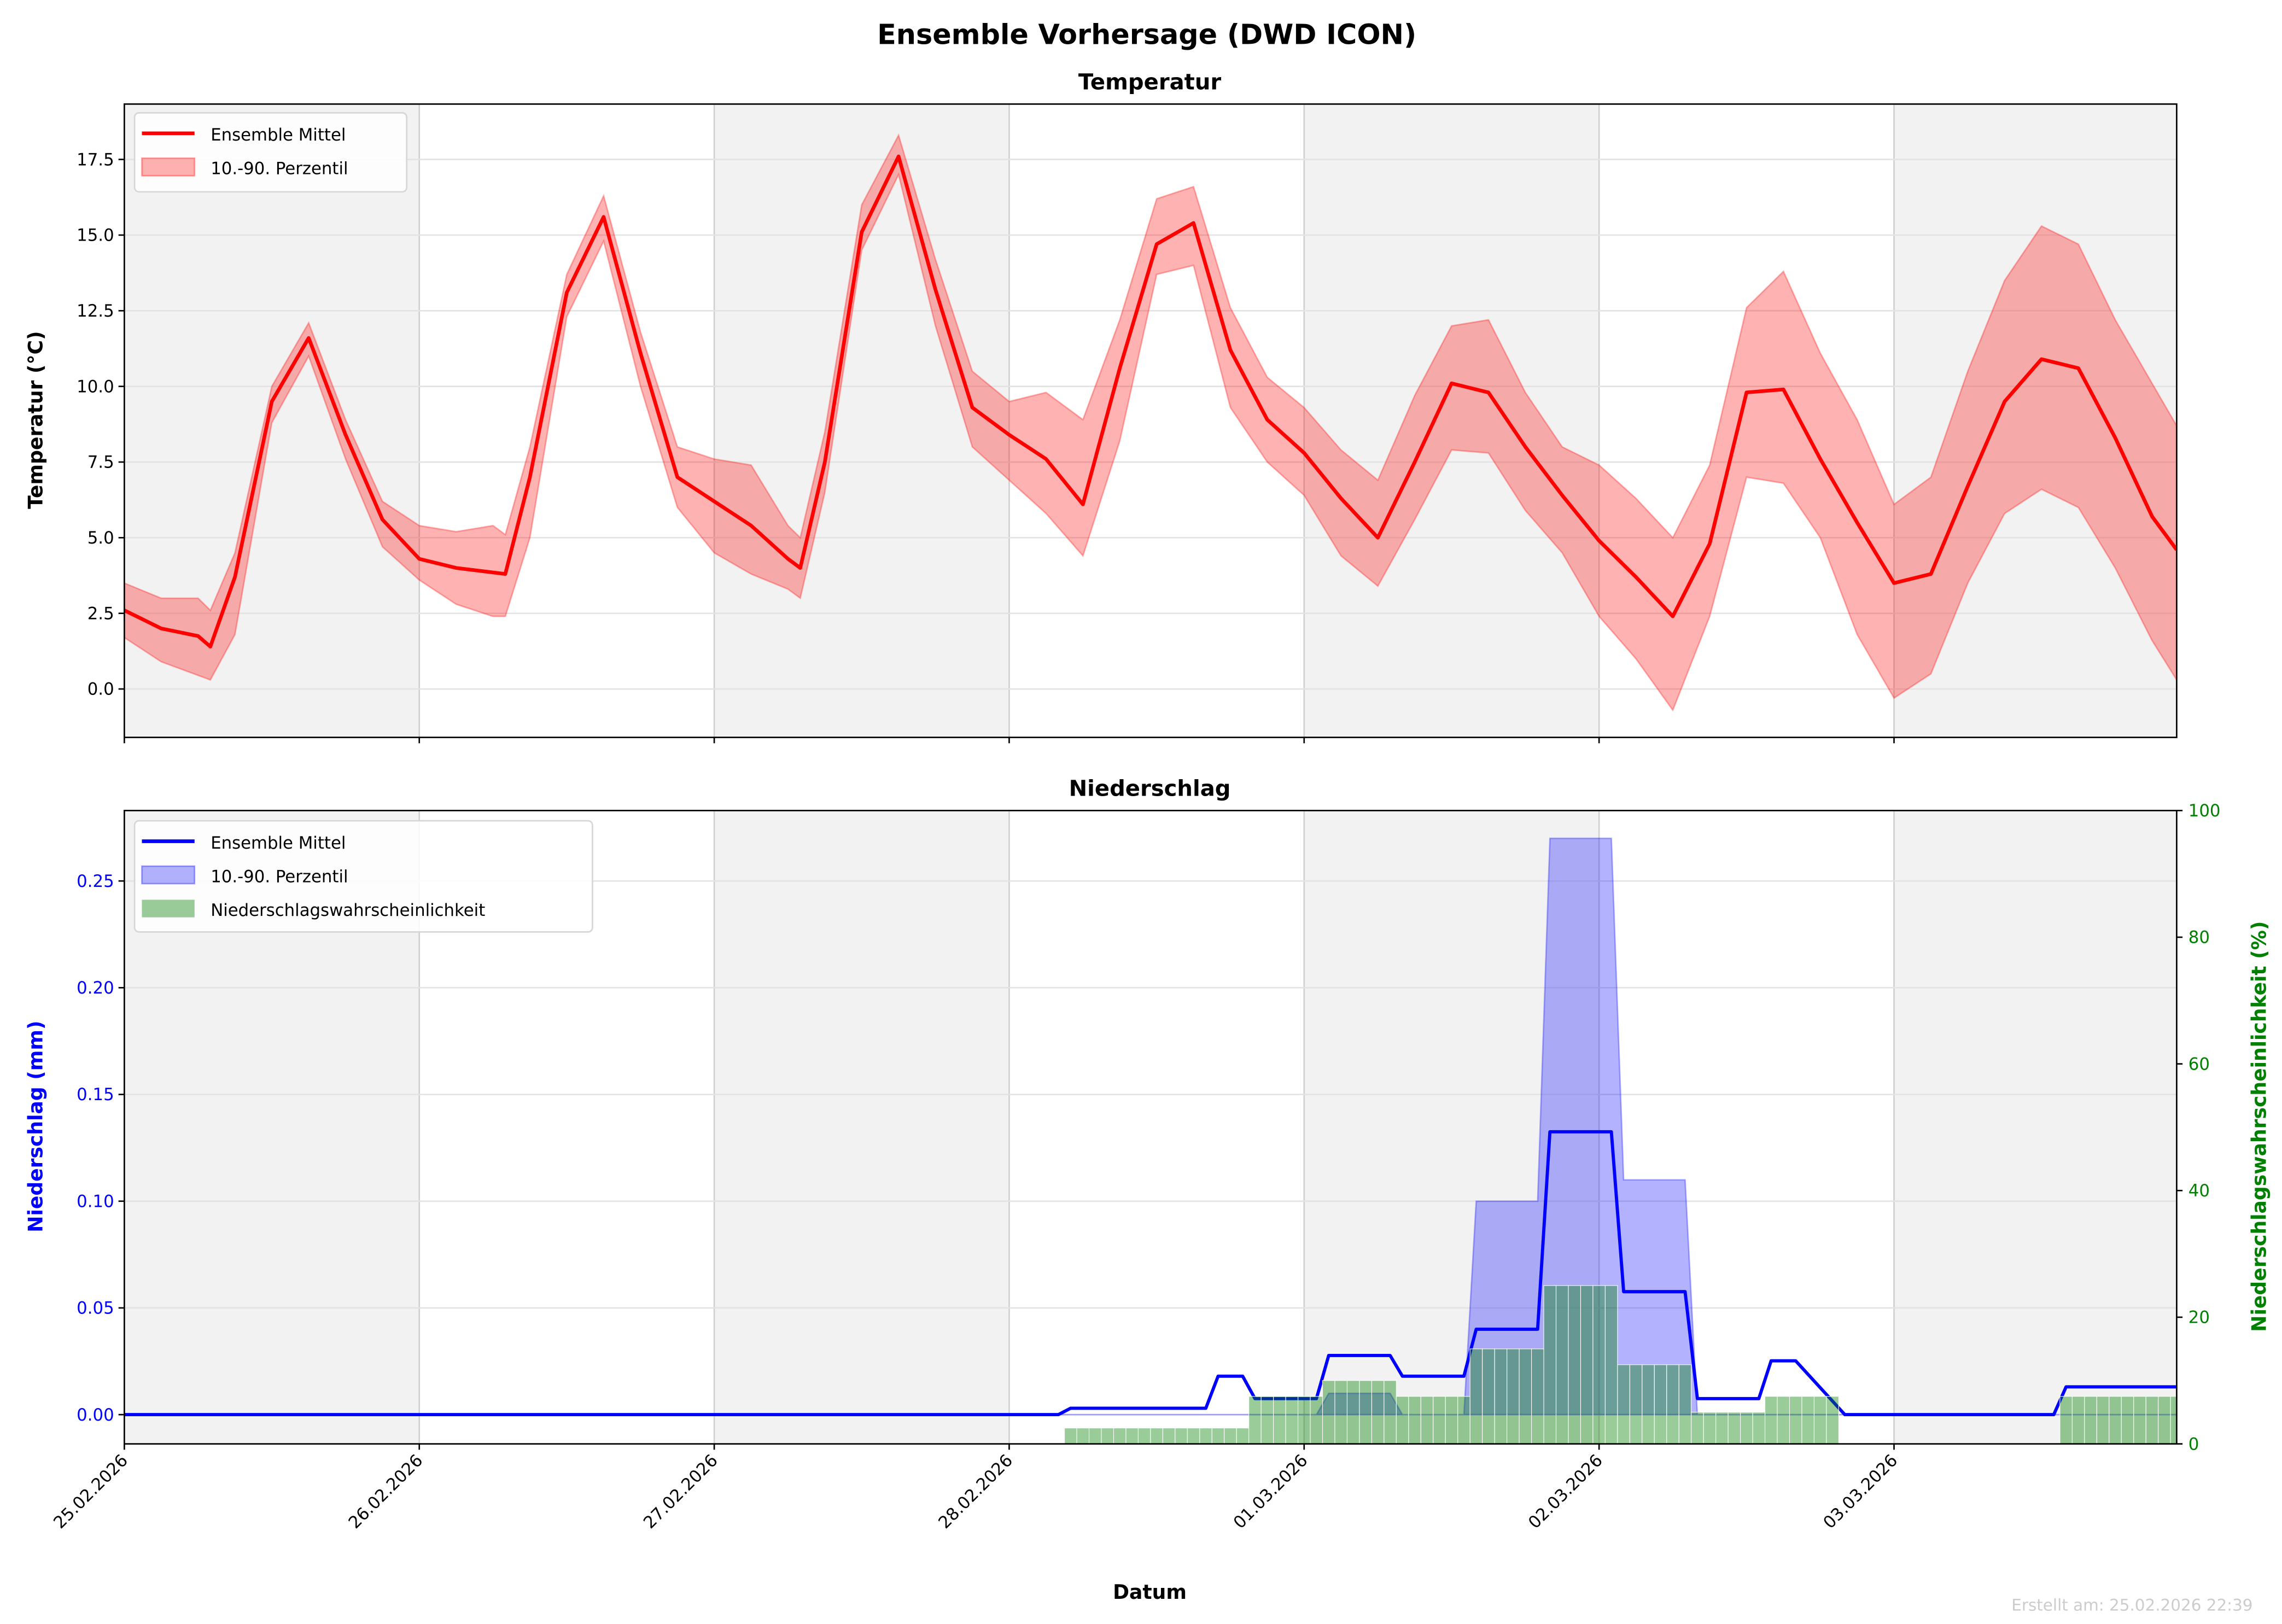 The height and width of the screenshot is (1624, 2282). I want to click on y2-tick-label: 60, so click(2199, 1064).